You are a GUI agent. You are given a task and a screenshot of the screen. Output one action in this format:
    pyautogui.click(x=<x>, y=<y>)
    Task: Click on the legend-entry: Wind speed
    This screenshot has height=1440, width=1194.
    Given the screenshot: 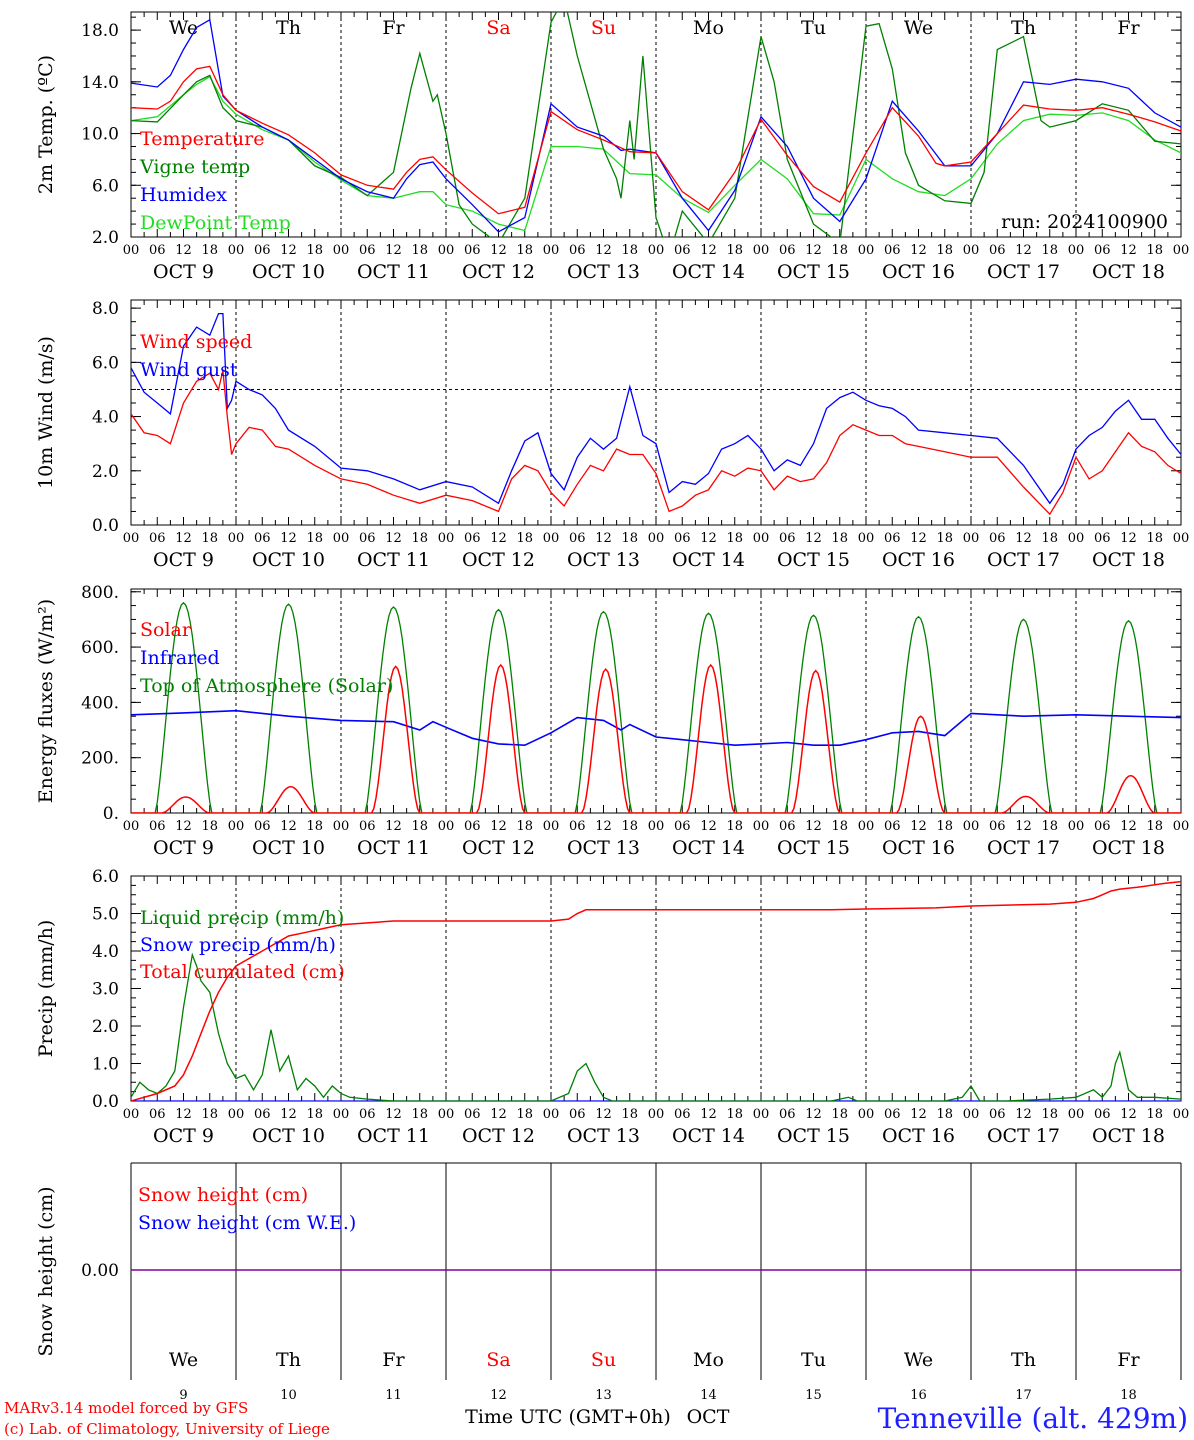 What is the action you would take?
    pyautogui.click(x=196, y=342)
    